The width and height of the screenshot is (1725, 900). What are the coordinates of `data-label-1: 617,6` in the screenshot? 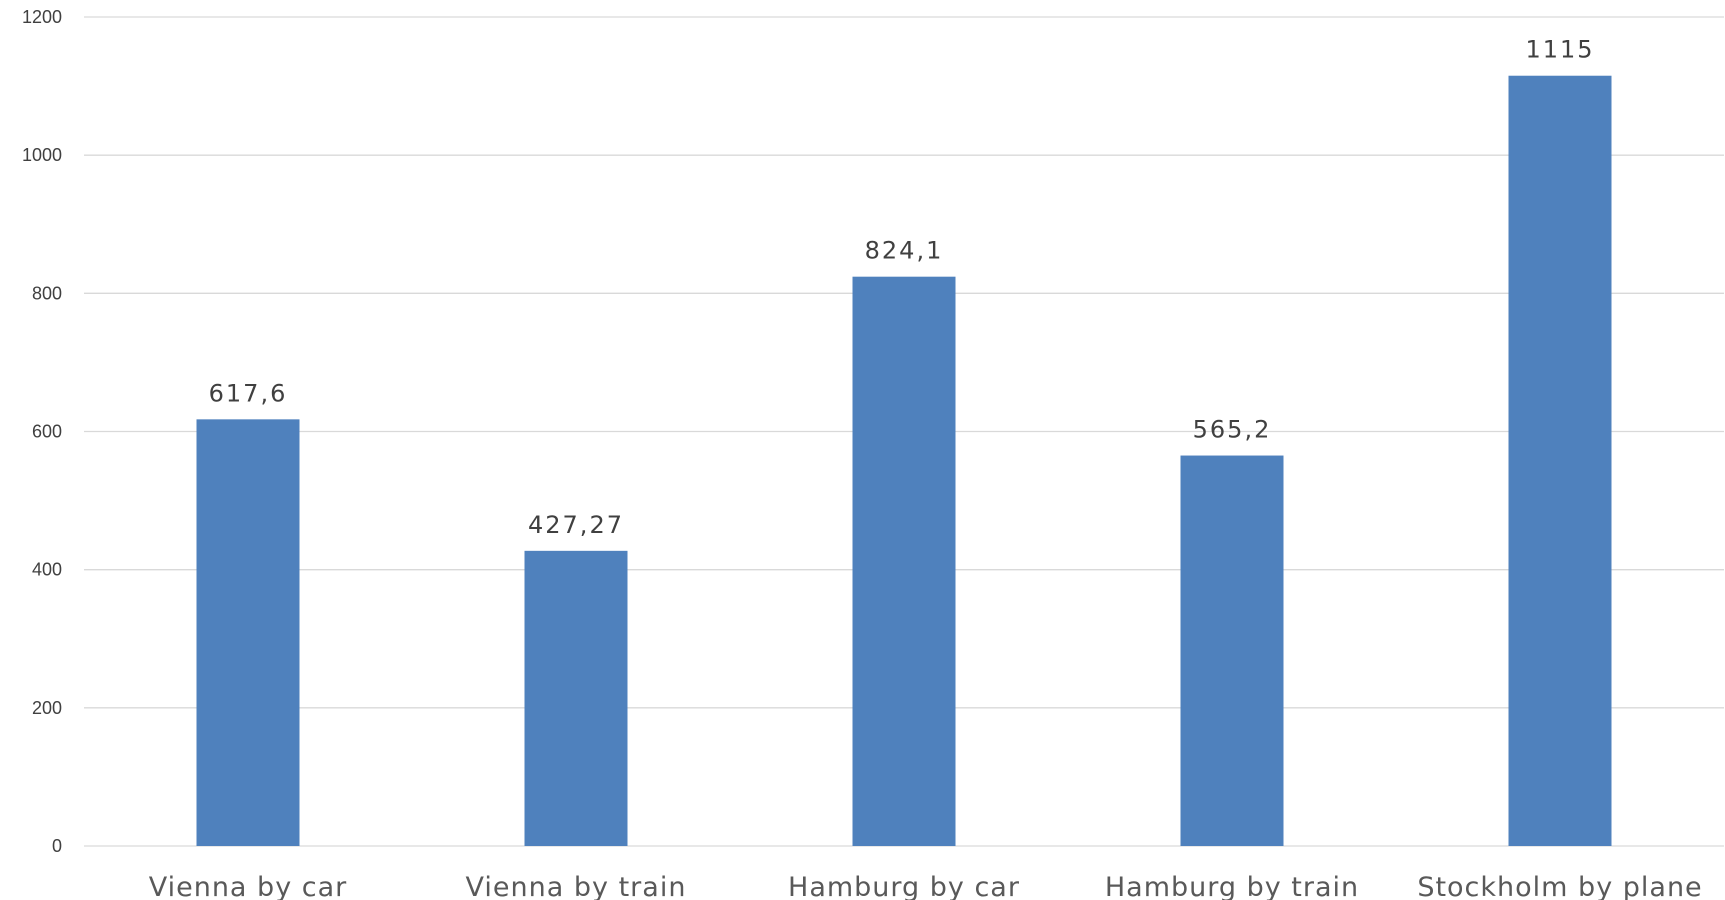 It's located at (248, 393).